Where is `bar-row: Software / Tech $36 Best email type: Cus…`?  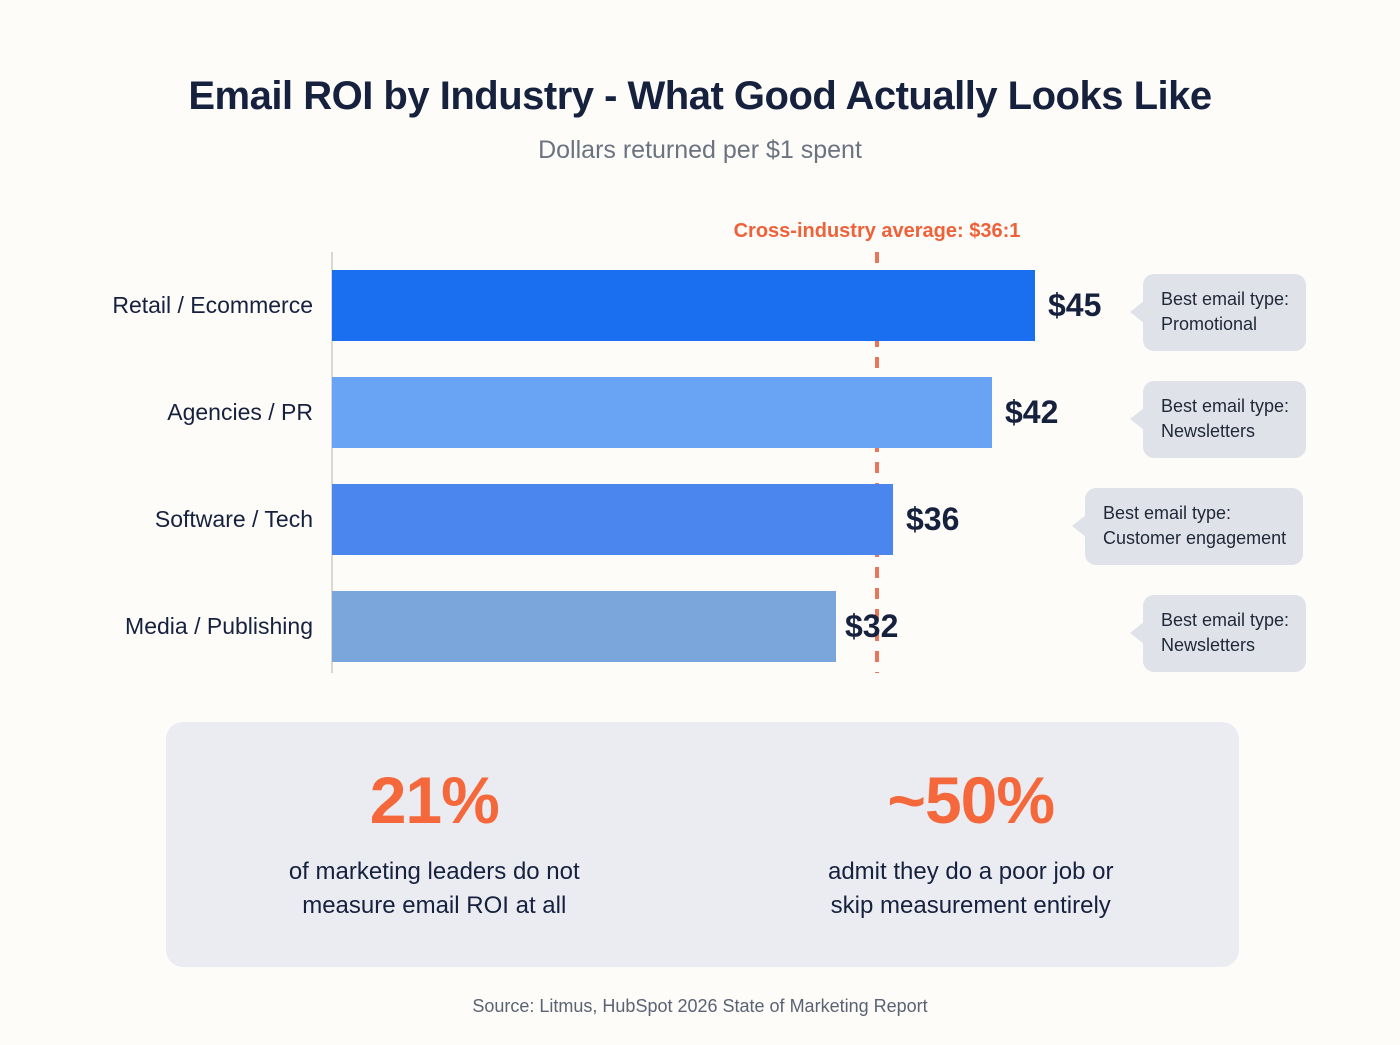 bar-row: Software / Tech $36 Best email type: Cus… is located at coordinates (700, 519).